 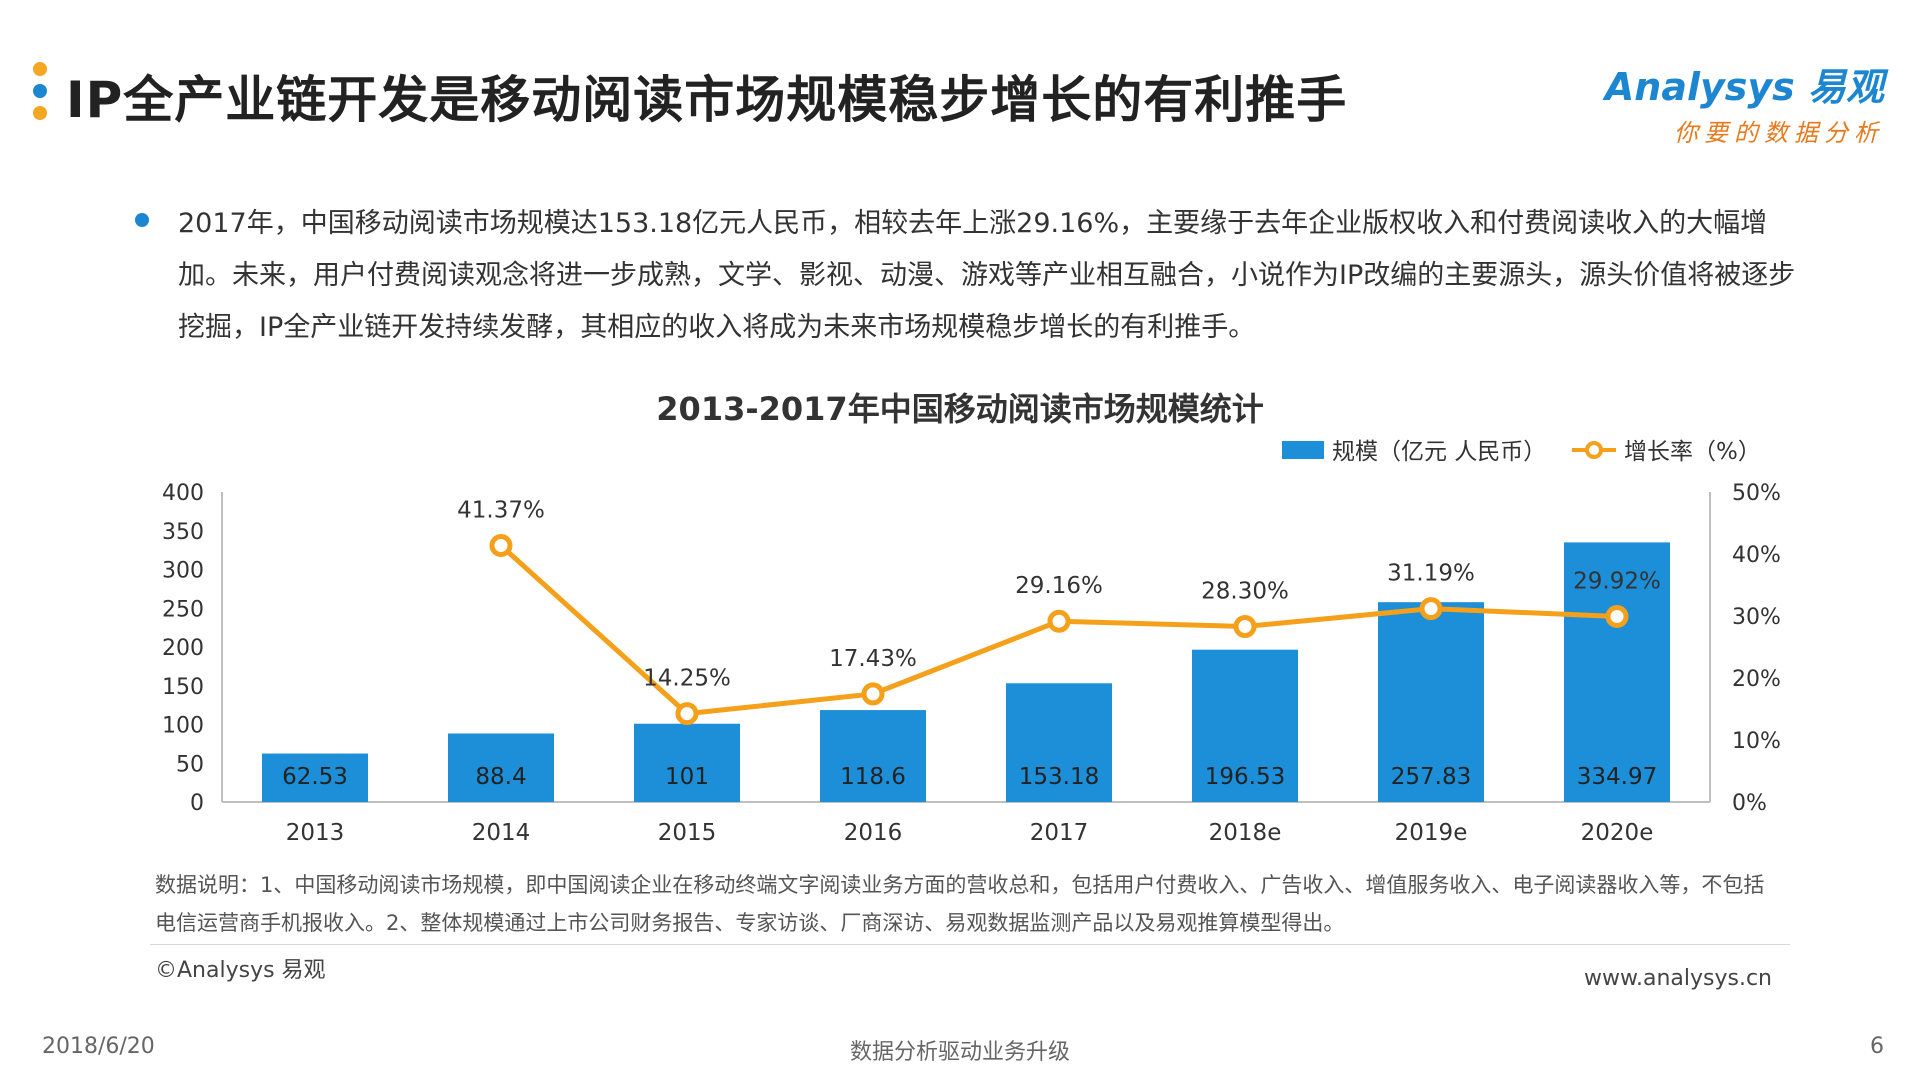 What do you see at coordinates (183, 571) in the screenshot?
I see `y-left-tick-label: 300` at bounding box center [183, 571].